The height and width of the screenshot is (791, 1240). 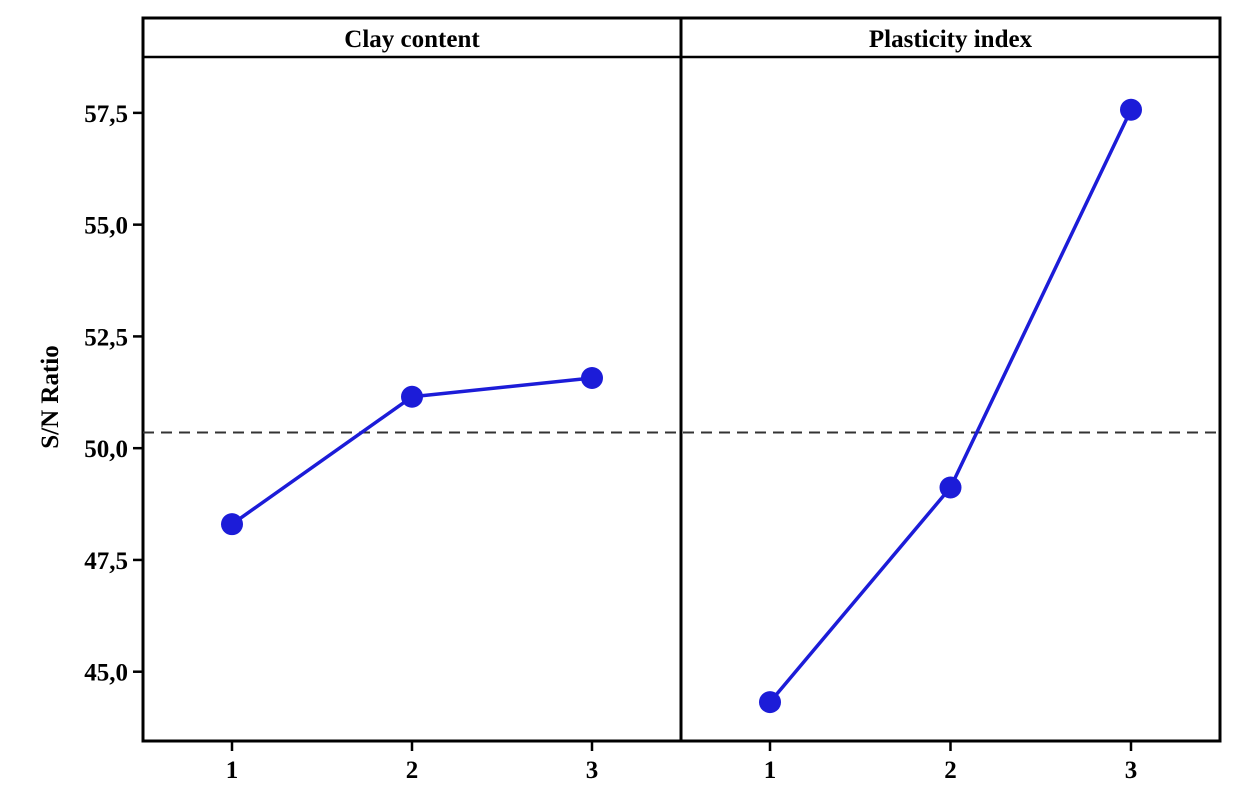 What do you see at coordinates (106, 673) in the screenshot?
I see `y-tick-label: 45,0` at bounding box center [106, 673].